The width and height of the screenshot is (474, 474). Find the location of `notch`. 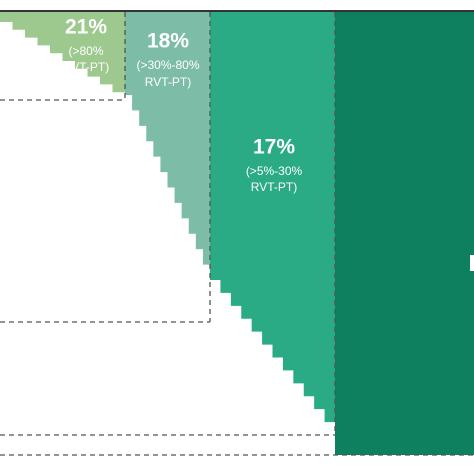

notch is located at coordinates (472, 263).